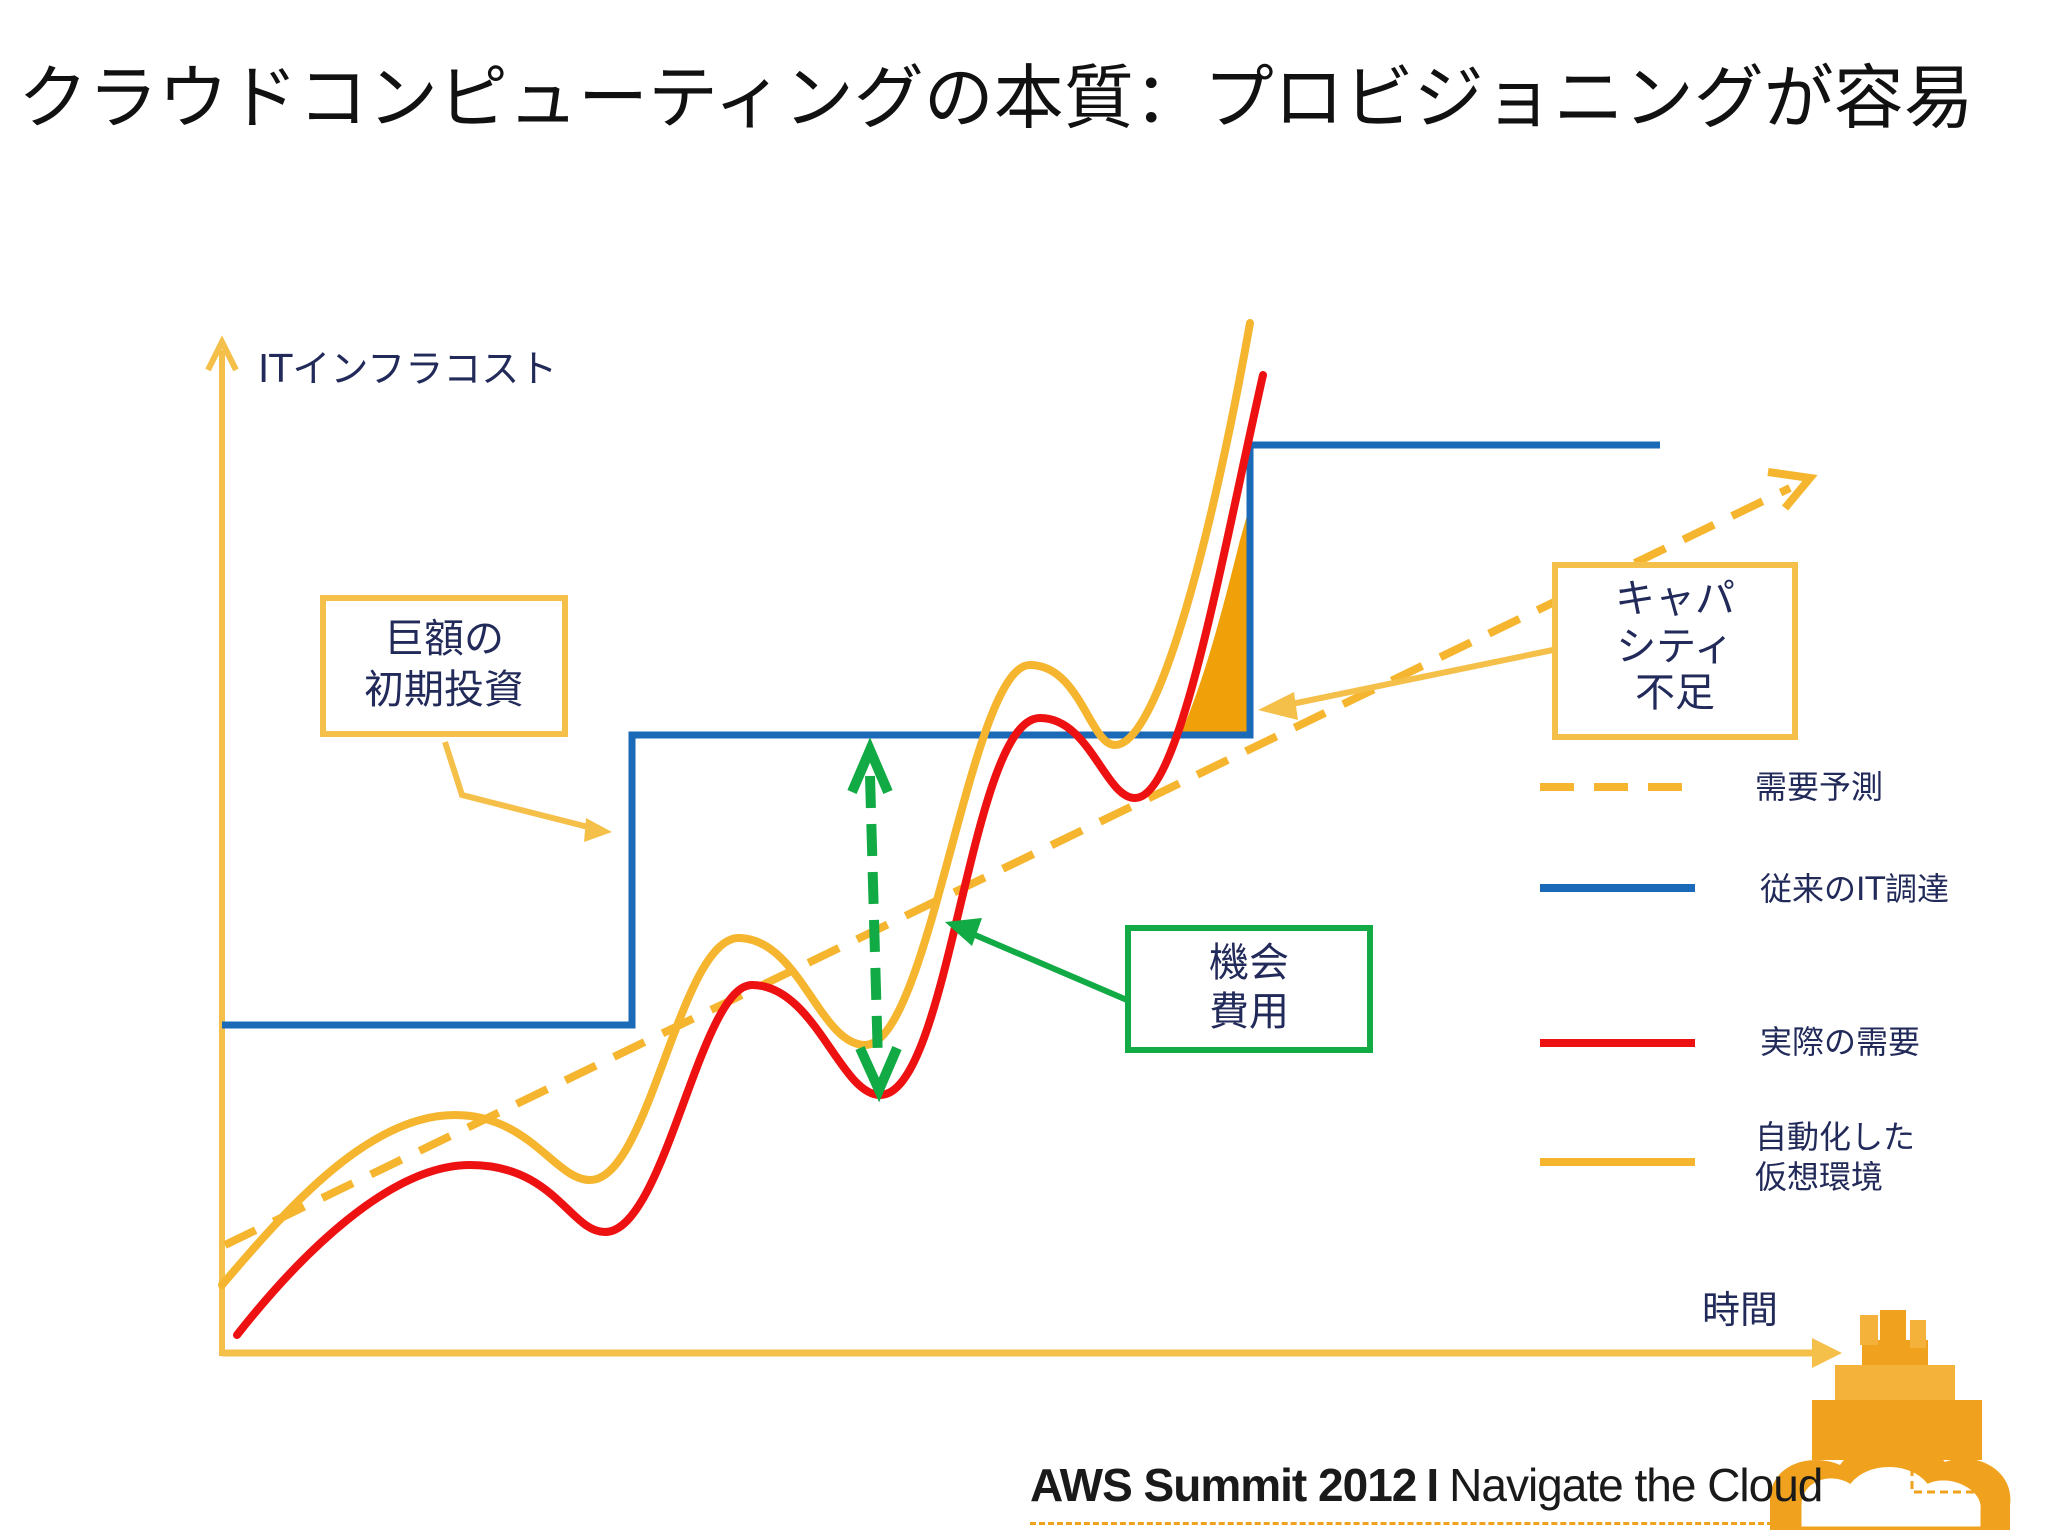  What do you see at coordinates (521, 787) in the screenshot?
I see `investment-pointer` at bounding box center [521, 787].